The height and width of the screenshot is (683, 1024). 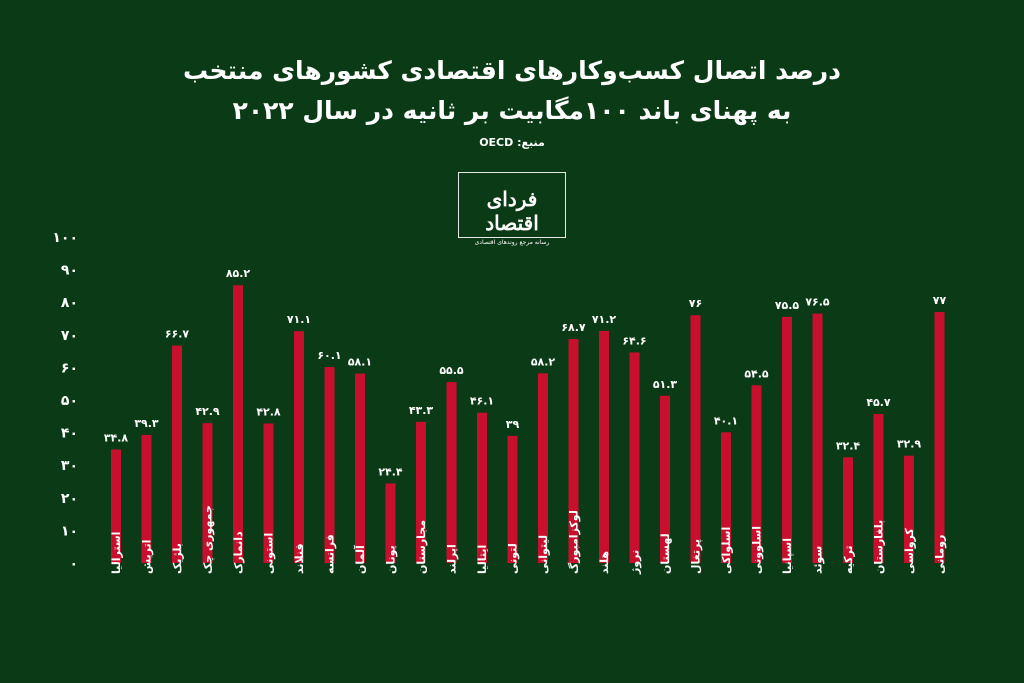 What do you see at coordinates (329, 355) in the screenshot?
I see `data-label: ۶۰.۱` at bounding box center [329, 355].